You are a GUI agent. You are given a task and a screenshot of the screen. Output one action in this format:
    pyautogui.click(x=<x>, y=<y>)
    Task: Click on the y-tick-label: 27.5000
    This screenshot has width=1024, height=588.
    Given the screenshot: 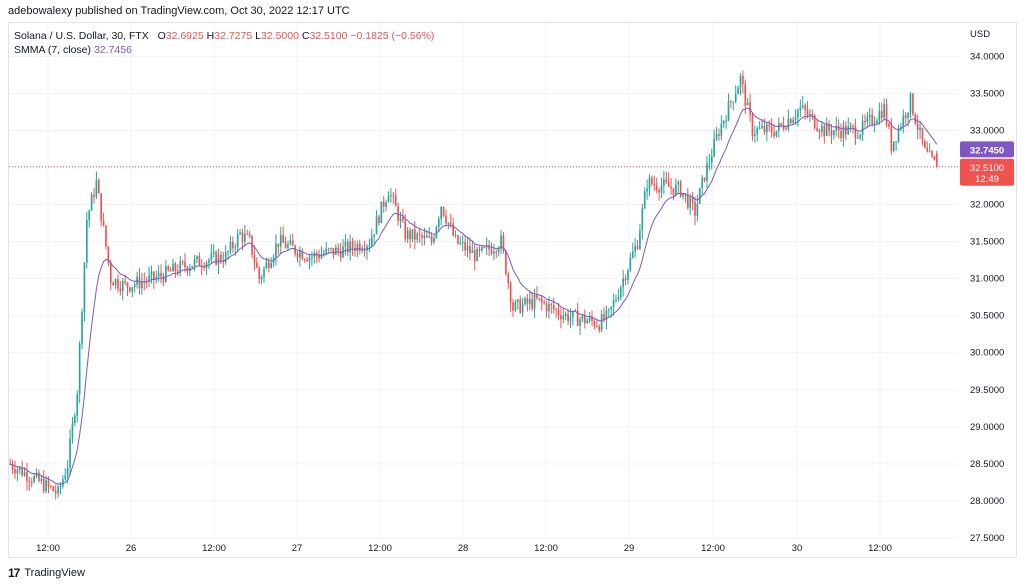 What is the action you would take?
    pyautogui.click(x=987, y=538)
    